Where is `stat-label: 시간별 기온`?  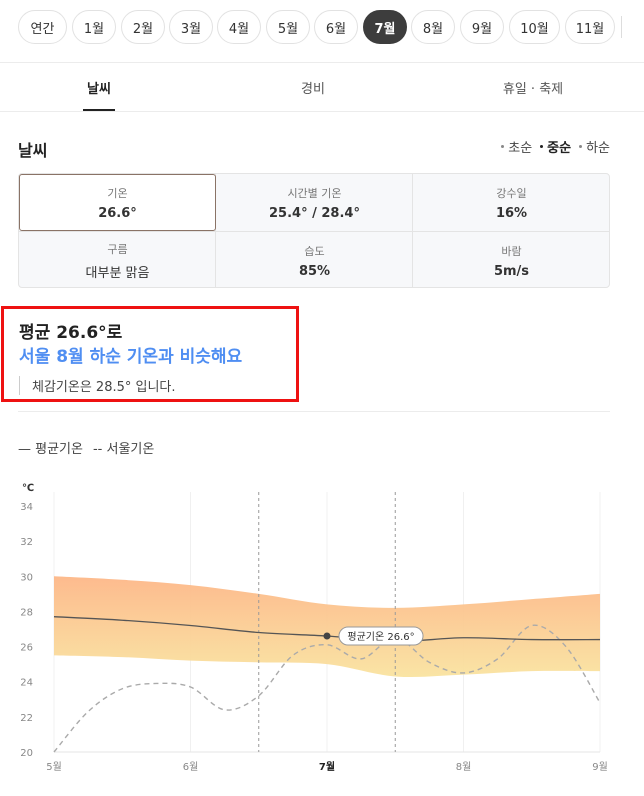
stat-label: 시간별 기온 is located at coordinates (314, 193).